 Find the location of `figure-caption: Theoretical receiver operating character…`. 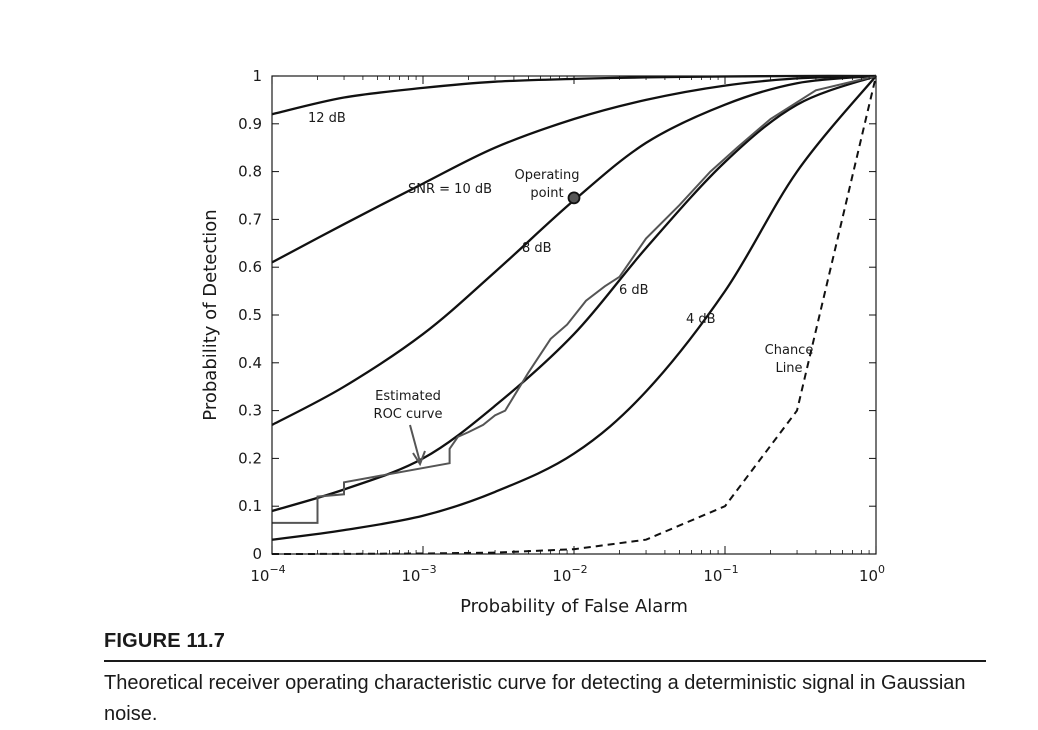

figure-caption: Theoretical receiver operating character… is located at coordinates (535, 698).